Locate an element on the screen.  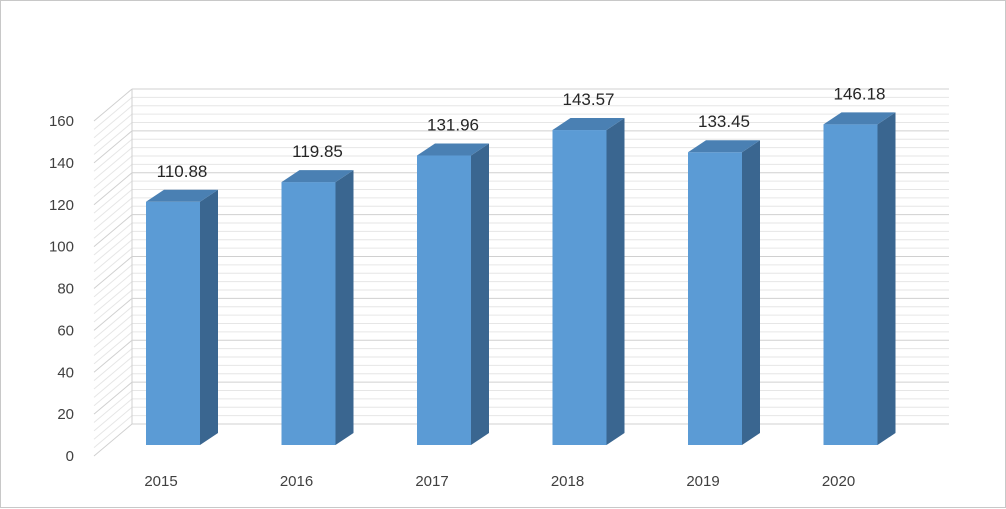
bar-2016 is located at coordinates (317, 308).